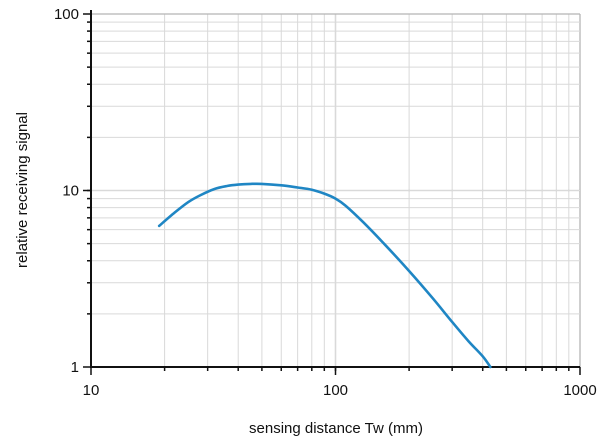 Image resolution: width=615 pixels, height=445 pixels. Describe the element at coordinates (336, 428) in the screenshot. I see `x-axis-title: sensing distance Tw (mm)` at that location.